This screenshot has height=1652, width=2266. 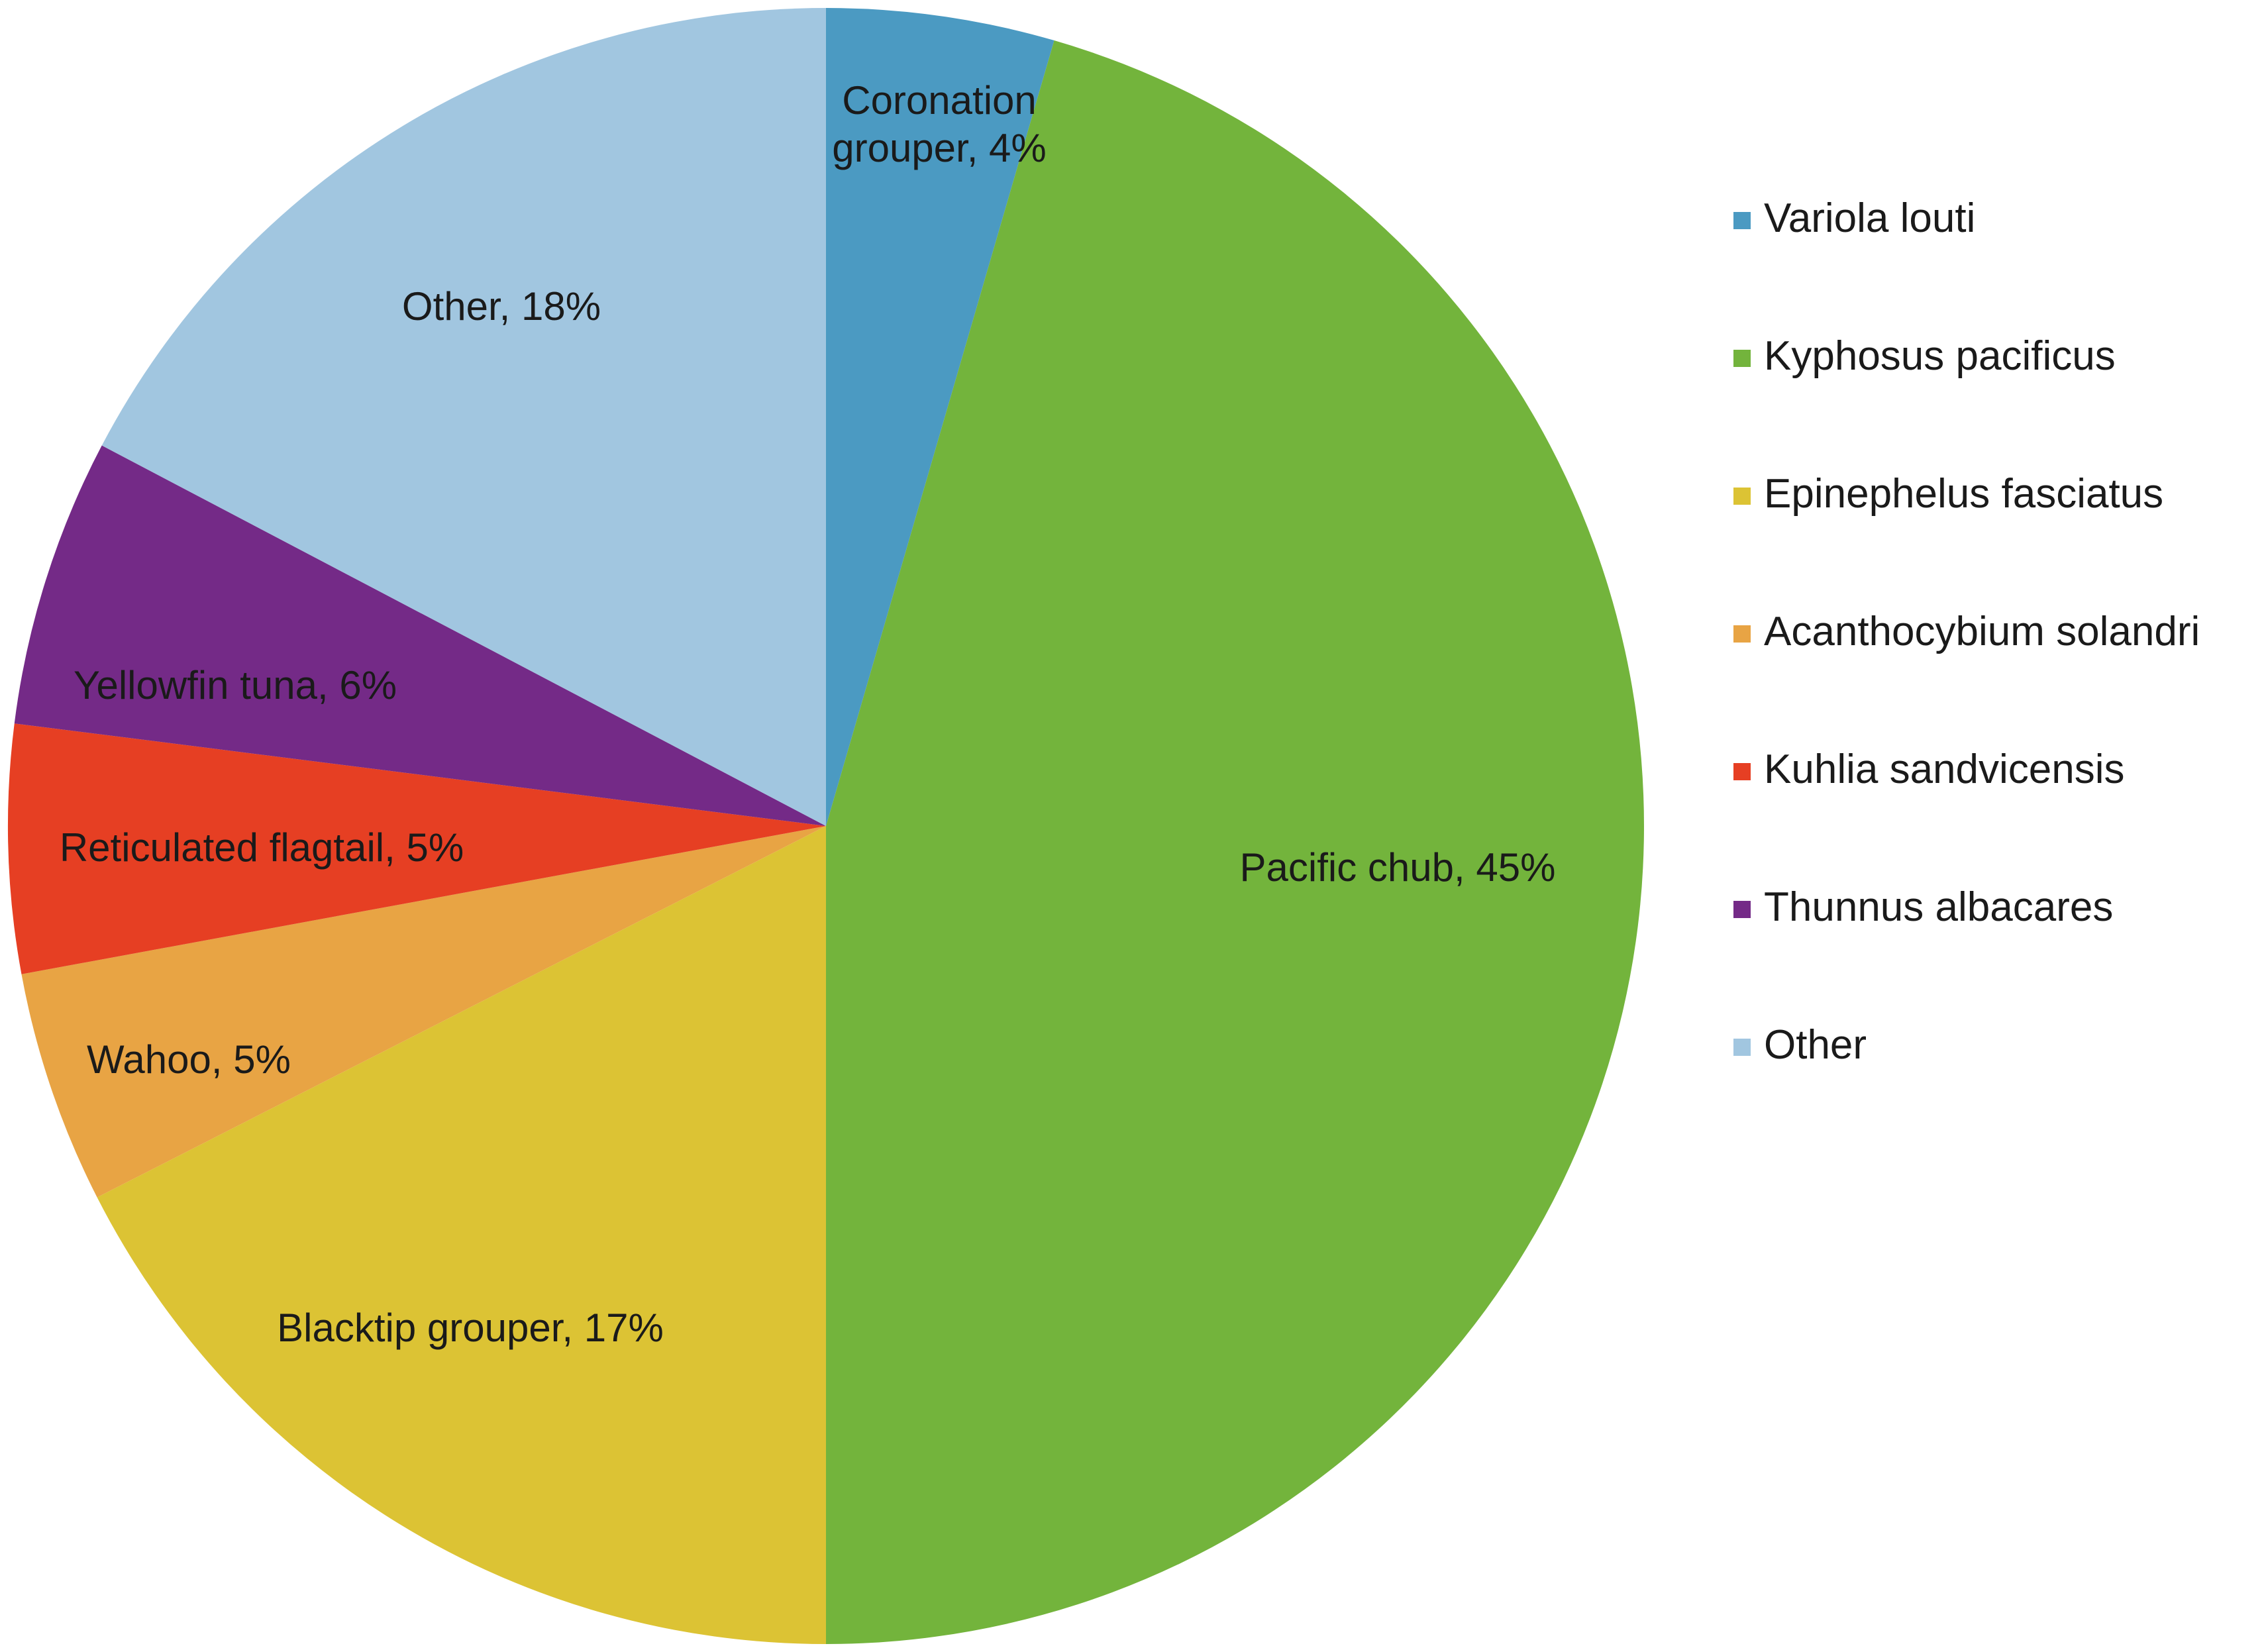 What do you see at coordinates (1815, 1045) in the screenshot?
I see `legend-label-6: Other` at bounding box center [1815, 1045].